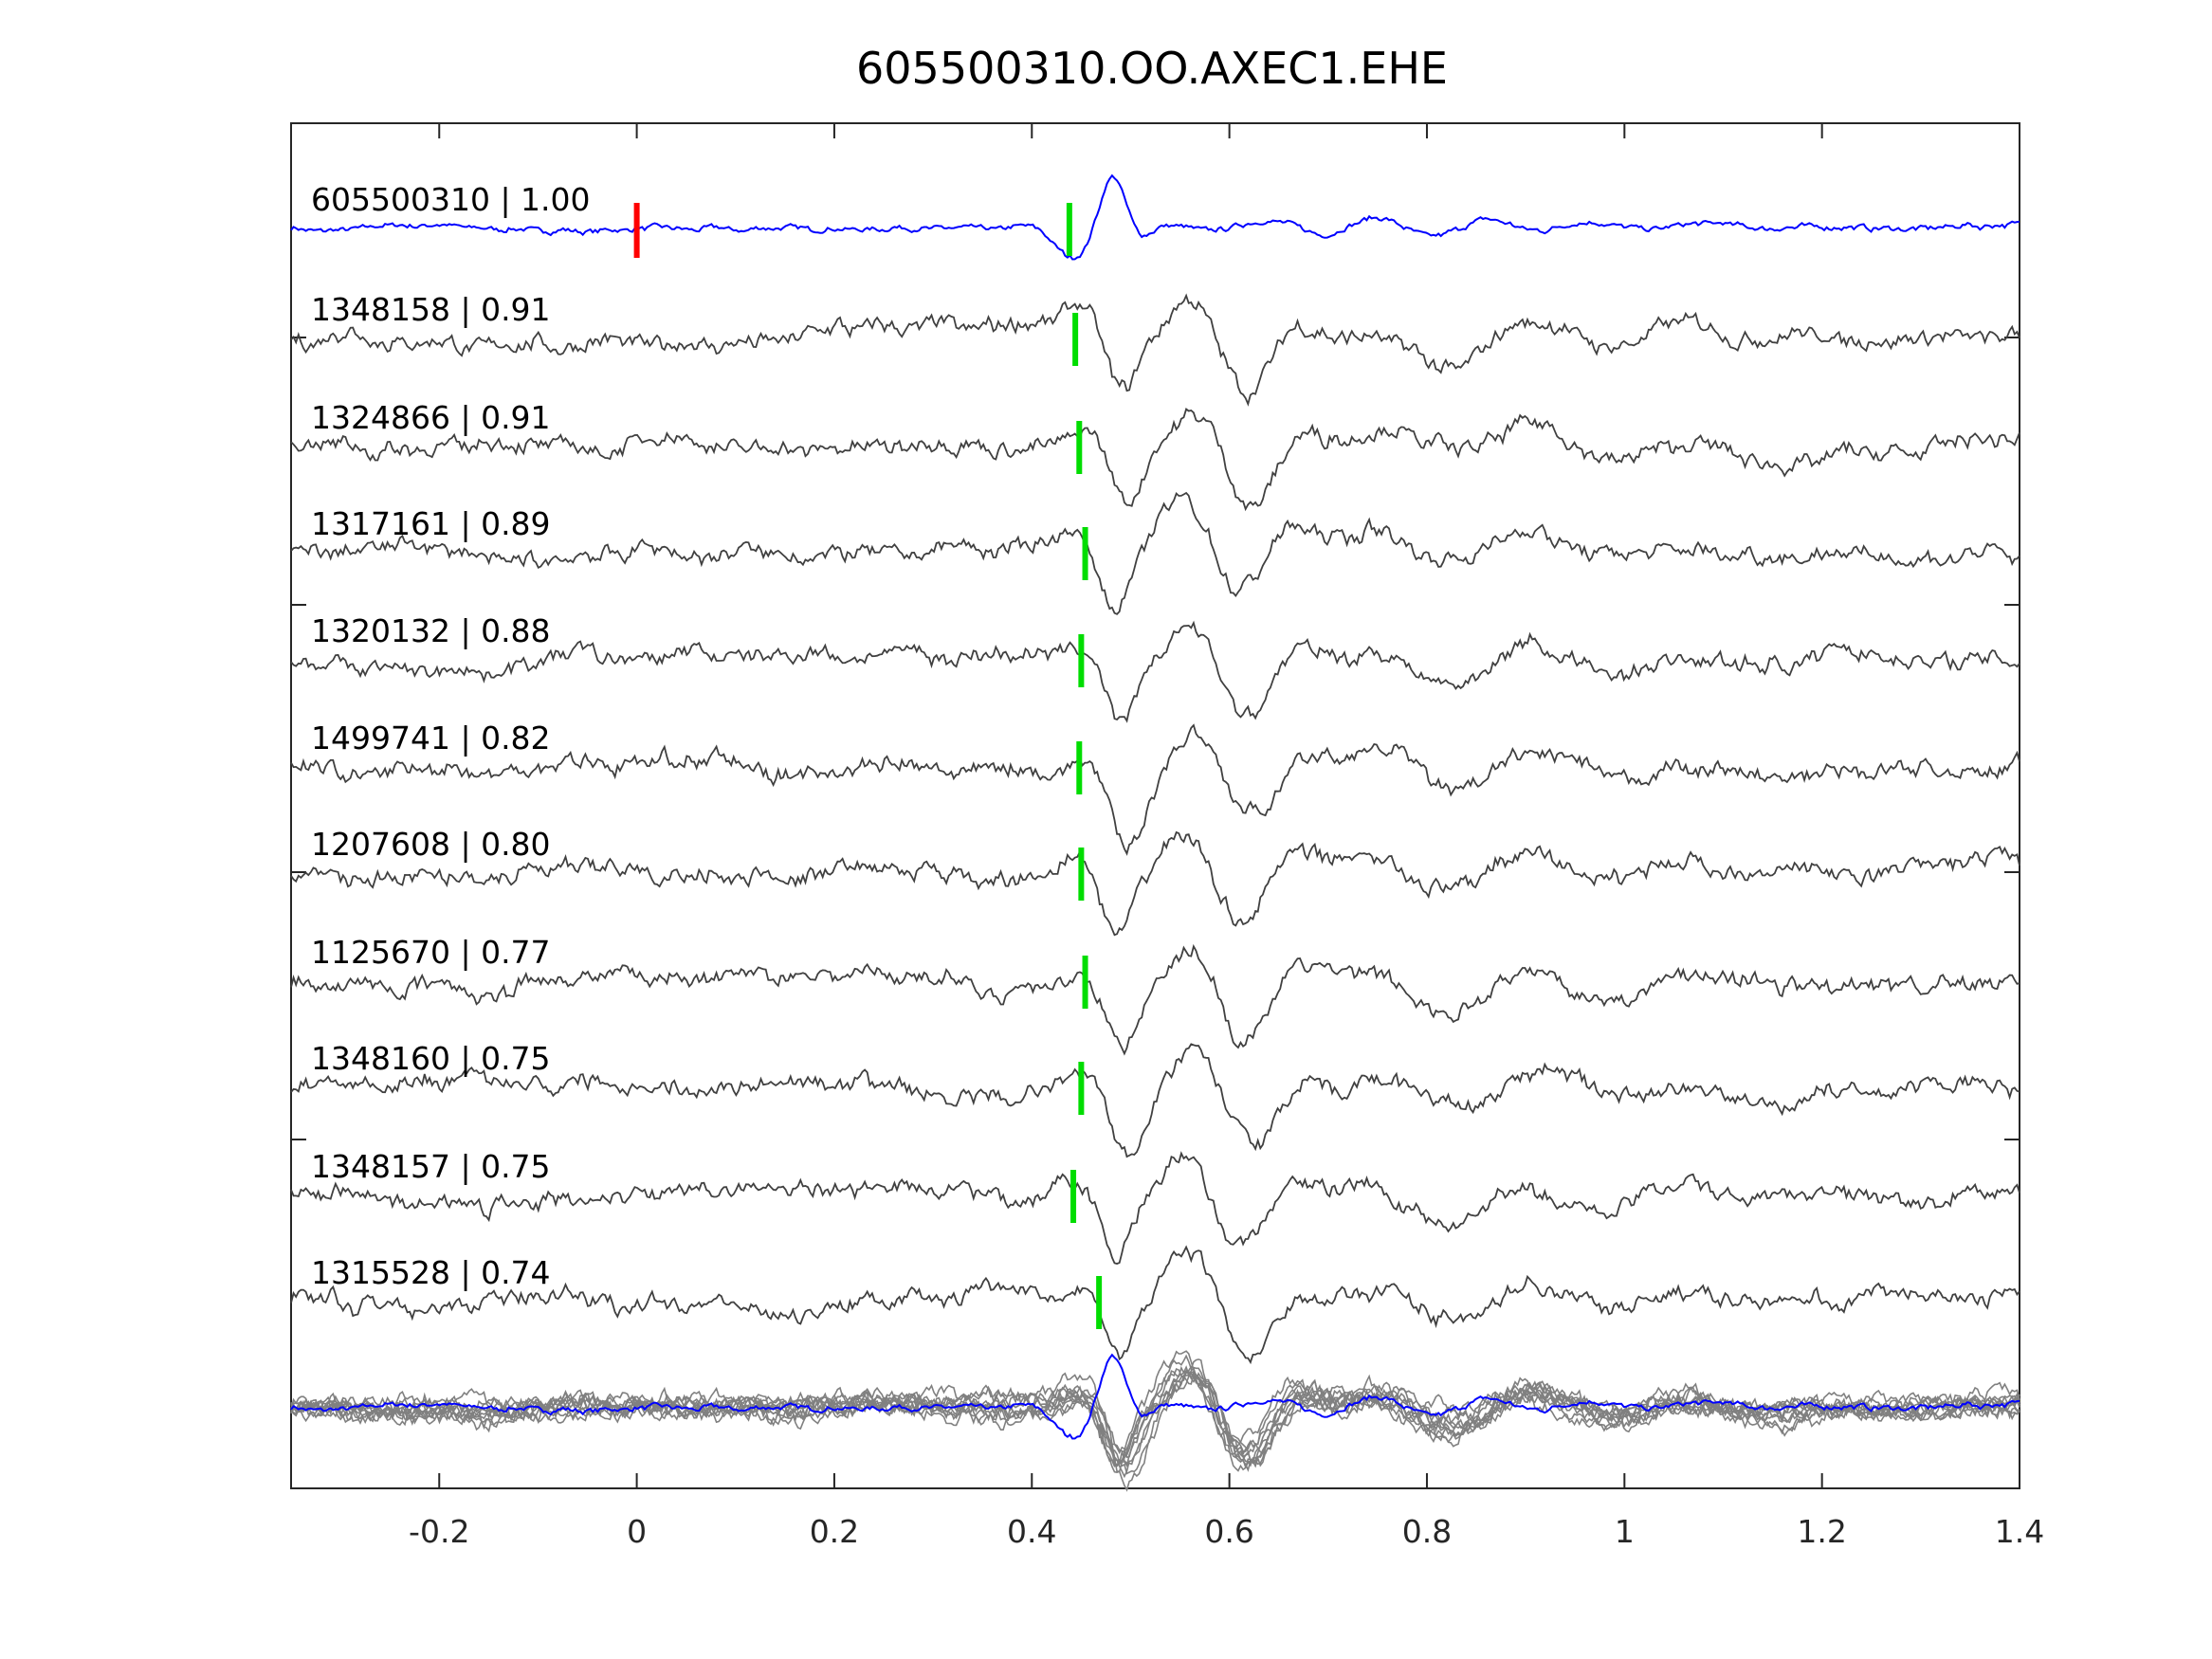 This screenshot has height=1659, width=2212. Describe the element at coordinates (1155, 217) in the screenshot. I see `reference-trace` at that location.